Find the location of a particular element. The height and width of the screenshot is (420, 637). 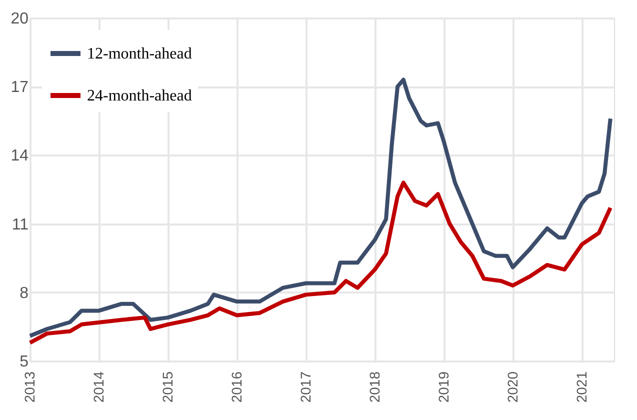

y-tick-label: 5 is located at coordinates (24, 362).